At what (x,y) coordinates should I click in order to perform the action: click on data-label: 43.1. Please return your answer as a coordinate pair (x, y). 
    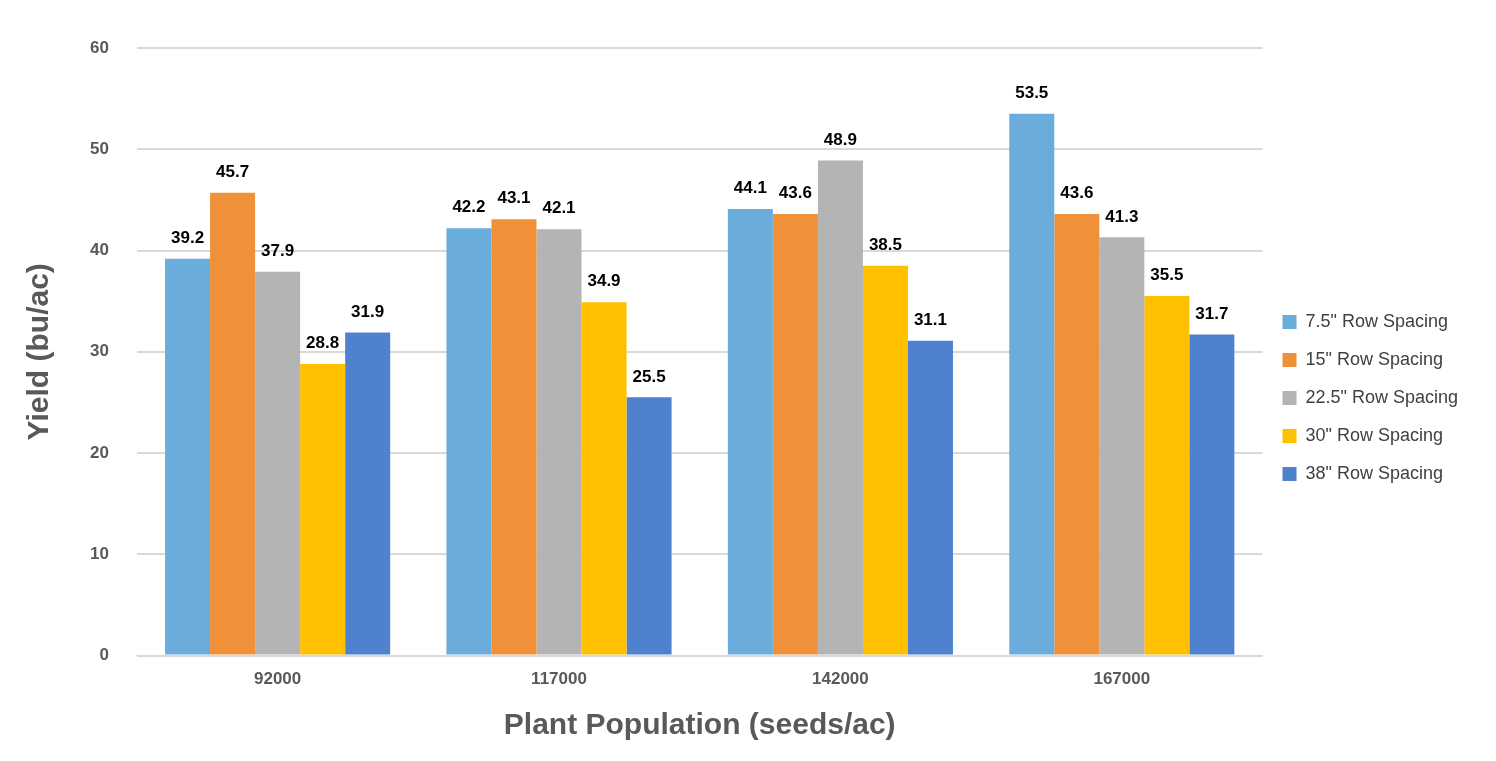
    Looking at the image, I should click on (514, 198).